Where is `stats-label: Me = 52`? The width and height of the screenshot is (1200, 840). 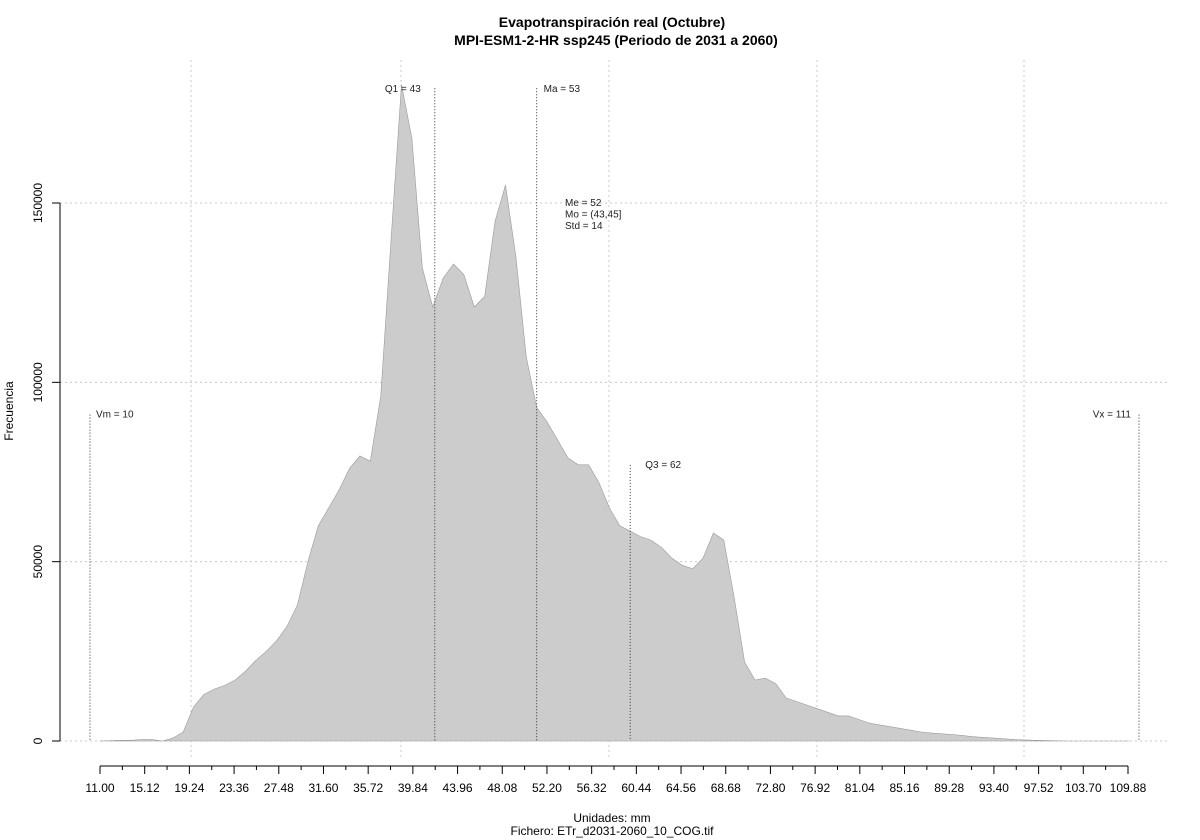
stats-label: Me = 52 is located at coordinates (583, 203).